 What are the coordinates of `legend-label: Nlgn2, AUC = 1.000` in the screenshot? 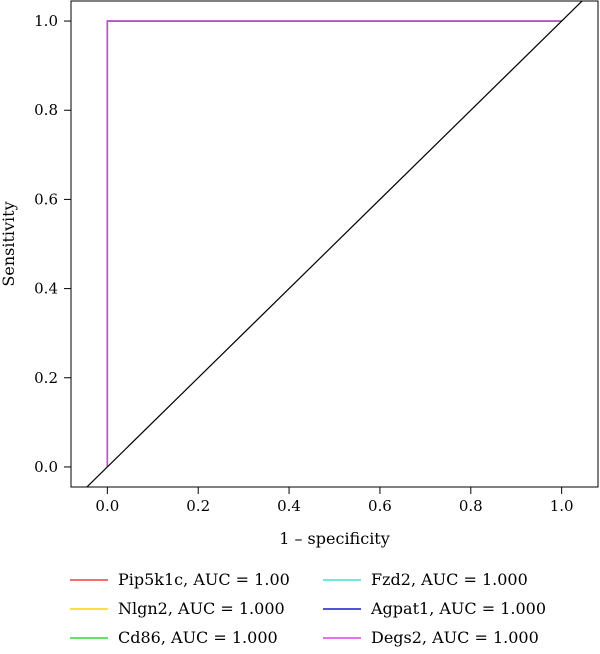 It's located at (201, 608).